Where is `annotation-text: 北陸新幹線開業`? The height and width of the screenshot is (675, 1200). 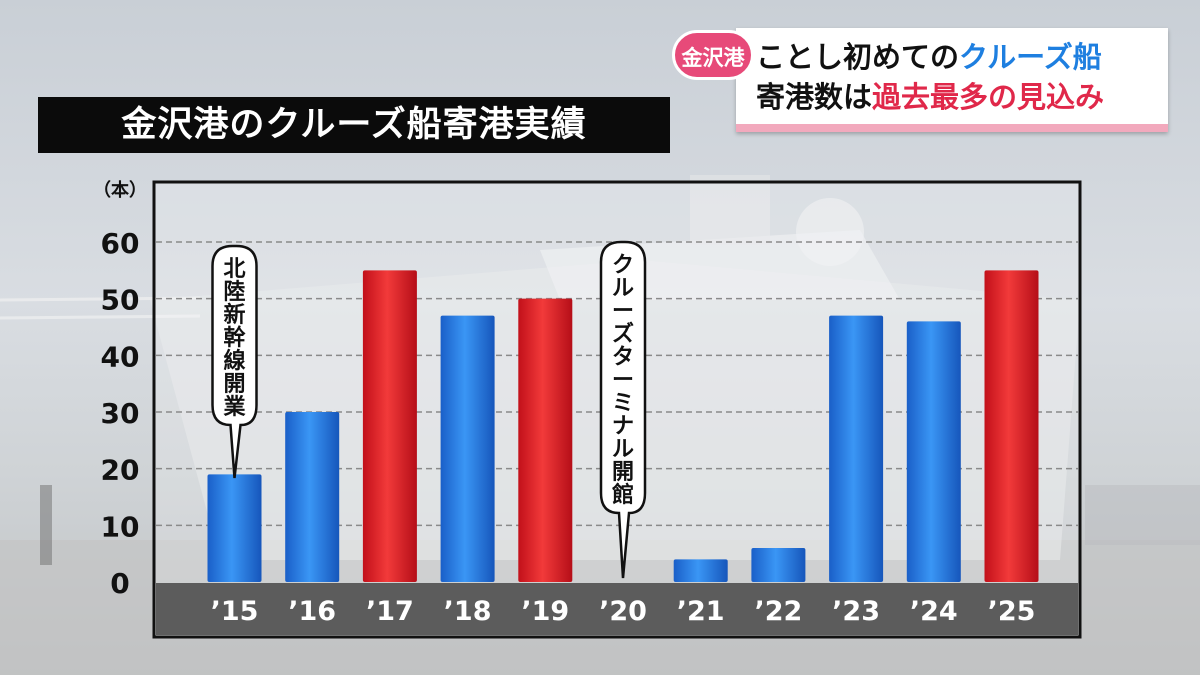
annotation-text: 北陸新幹線開業 is located at coordinates (234, 338).